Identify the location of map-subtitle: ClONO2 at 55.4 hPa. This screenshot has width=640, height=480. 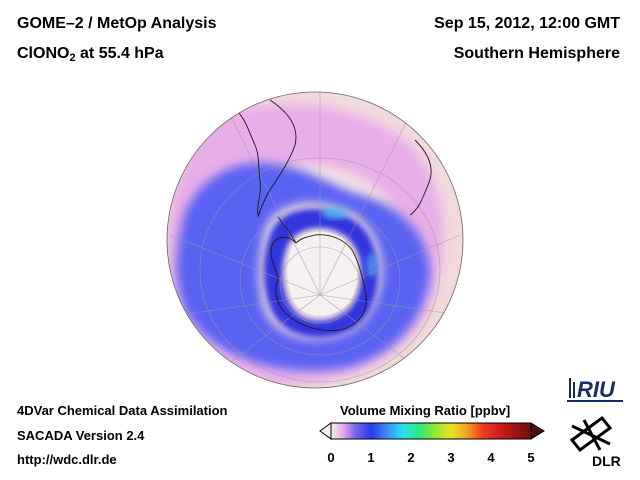
(90, 54).